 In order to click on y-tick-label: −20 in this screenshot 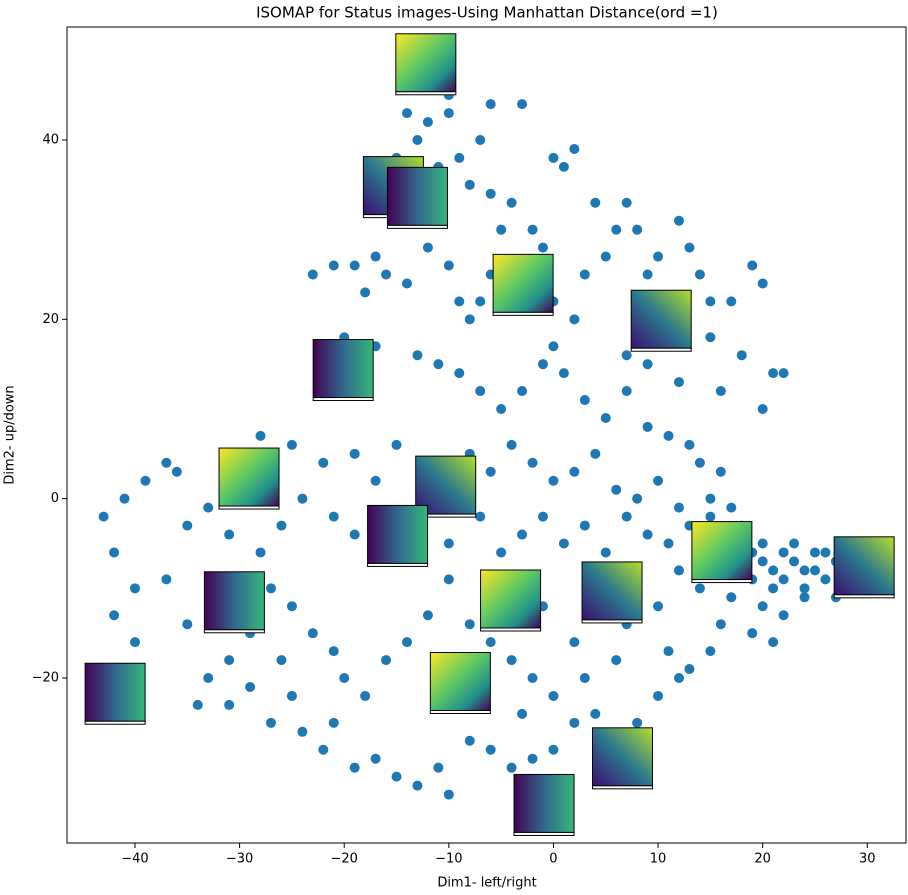, I will do `click(45, 678)`.